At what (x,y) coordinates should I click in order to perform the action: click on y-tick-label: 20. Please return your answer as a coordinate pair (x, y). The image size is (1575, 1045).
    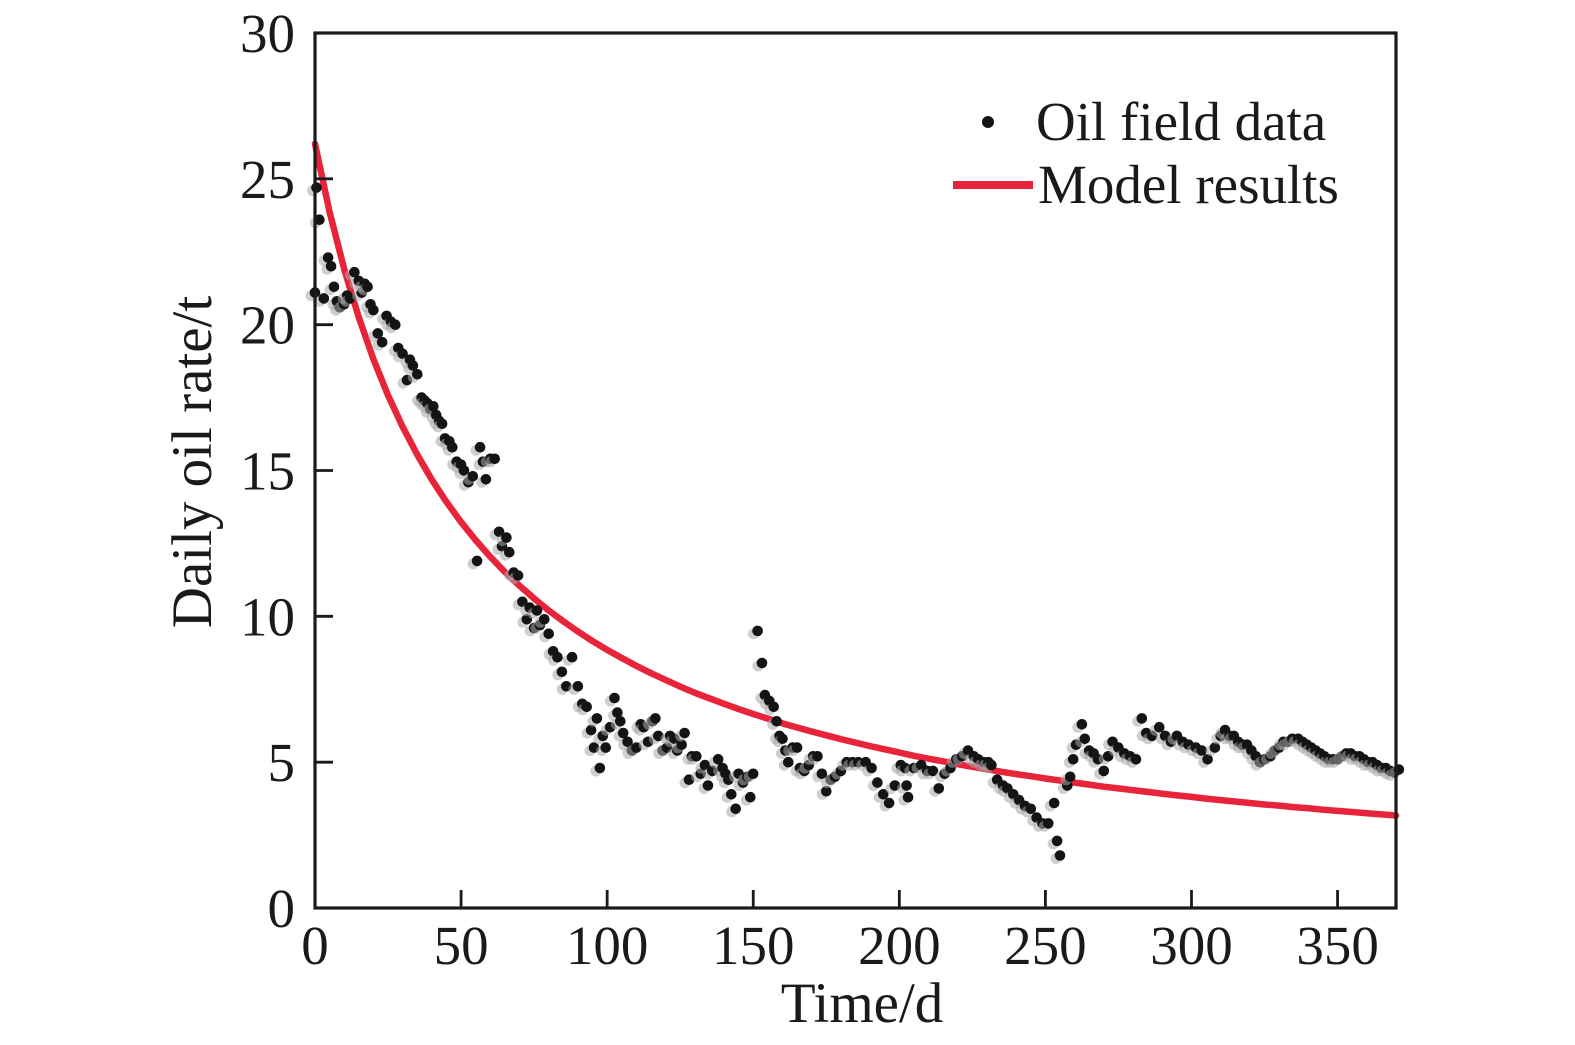
    Looking at the image, I should click on (267, 325).